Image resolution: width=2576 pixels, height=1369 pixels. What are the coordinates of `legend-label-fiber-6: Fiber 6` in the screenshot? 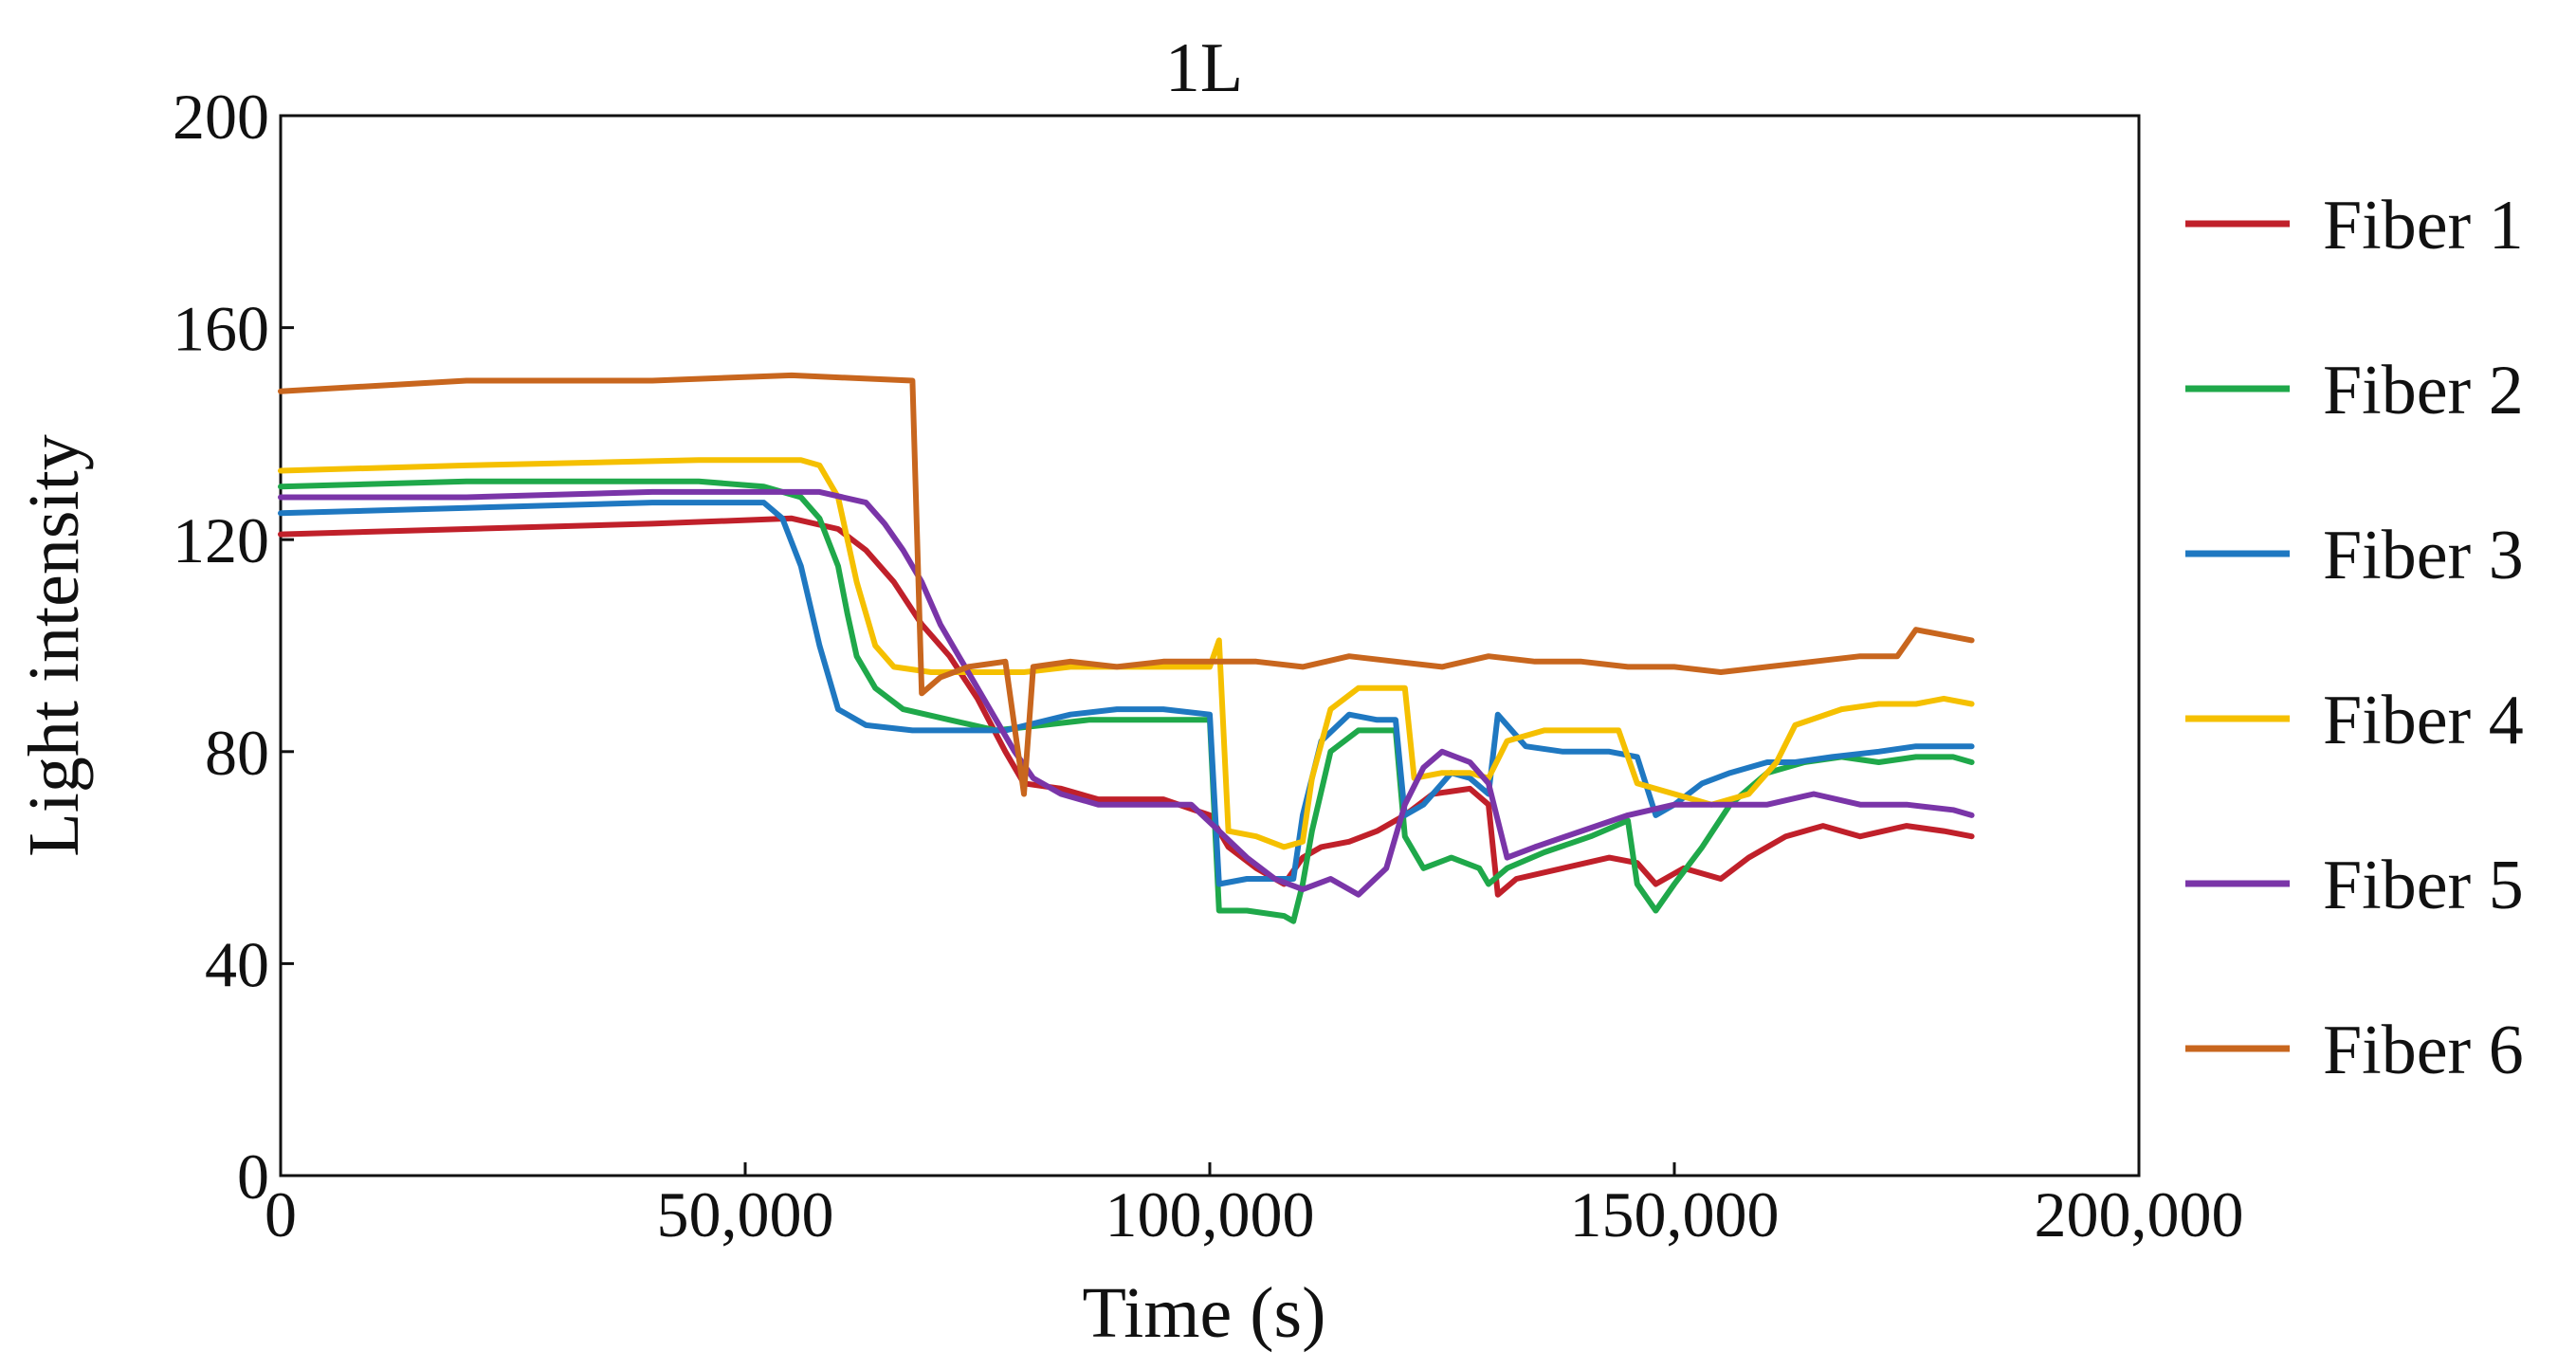 It's located at (2423, 1051).